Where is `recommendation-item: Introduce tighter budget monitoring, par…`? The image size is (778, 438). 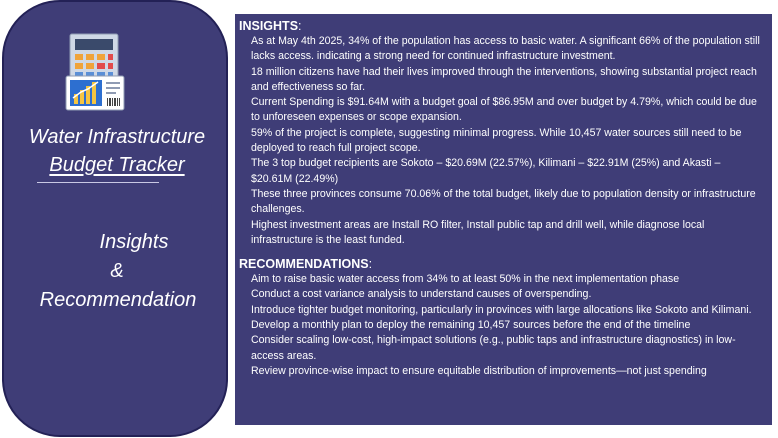 recommendation-item: Introduce tighter budget monitoring, par… is located at coordinates (501, 309).